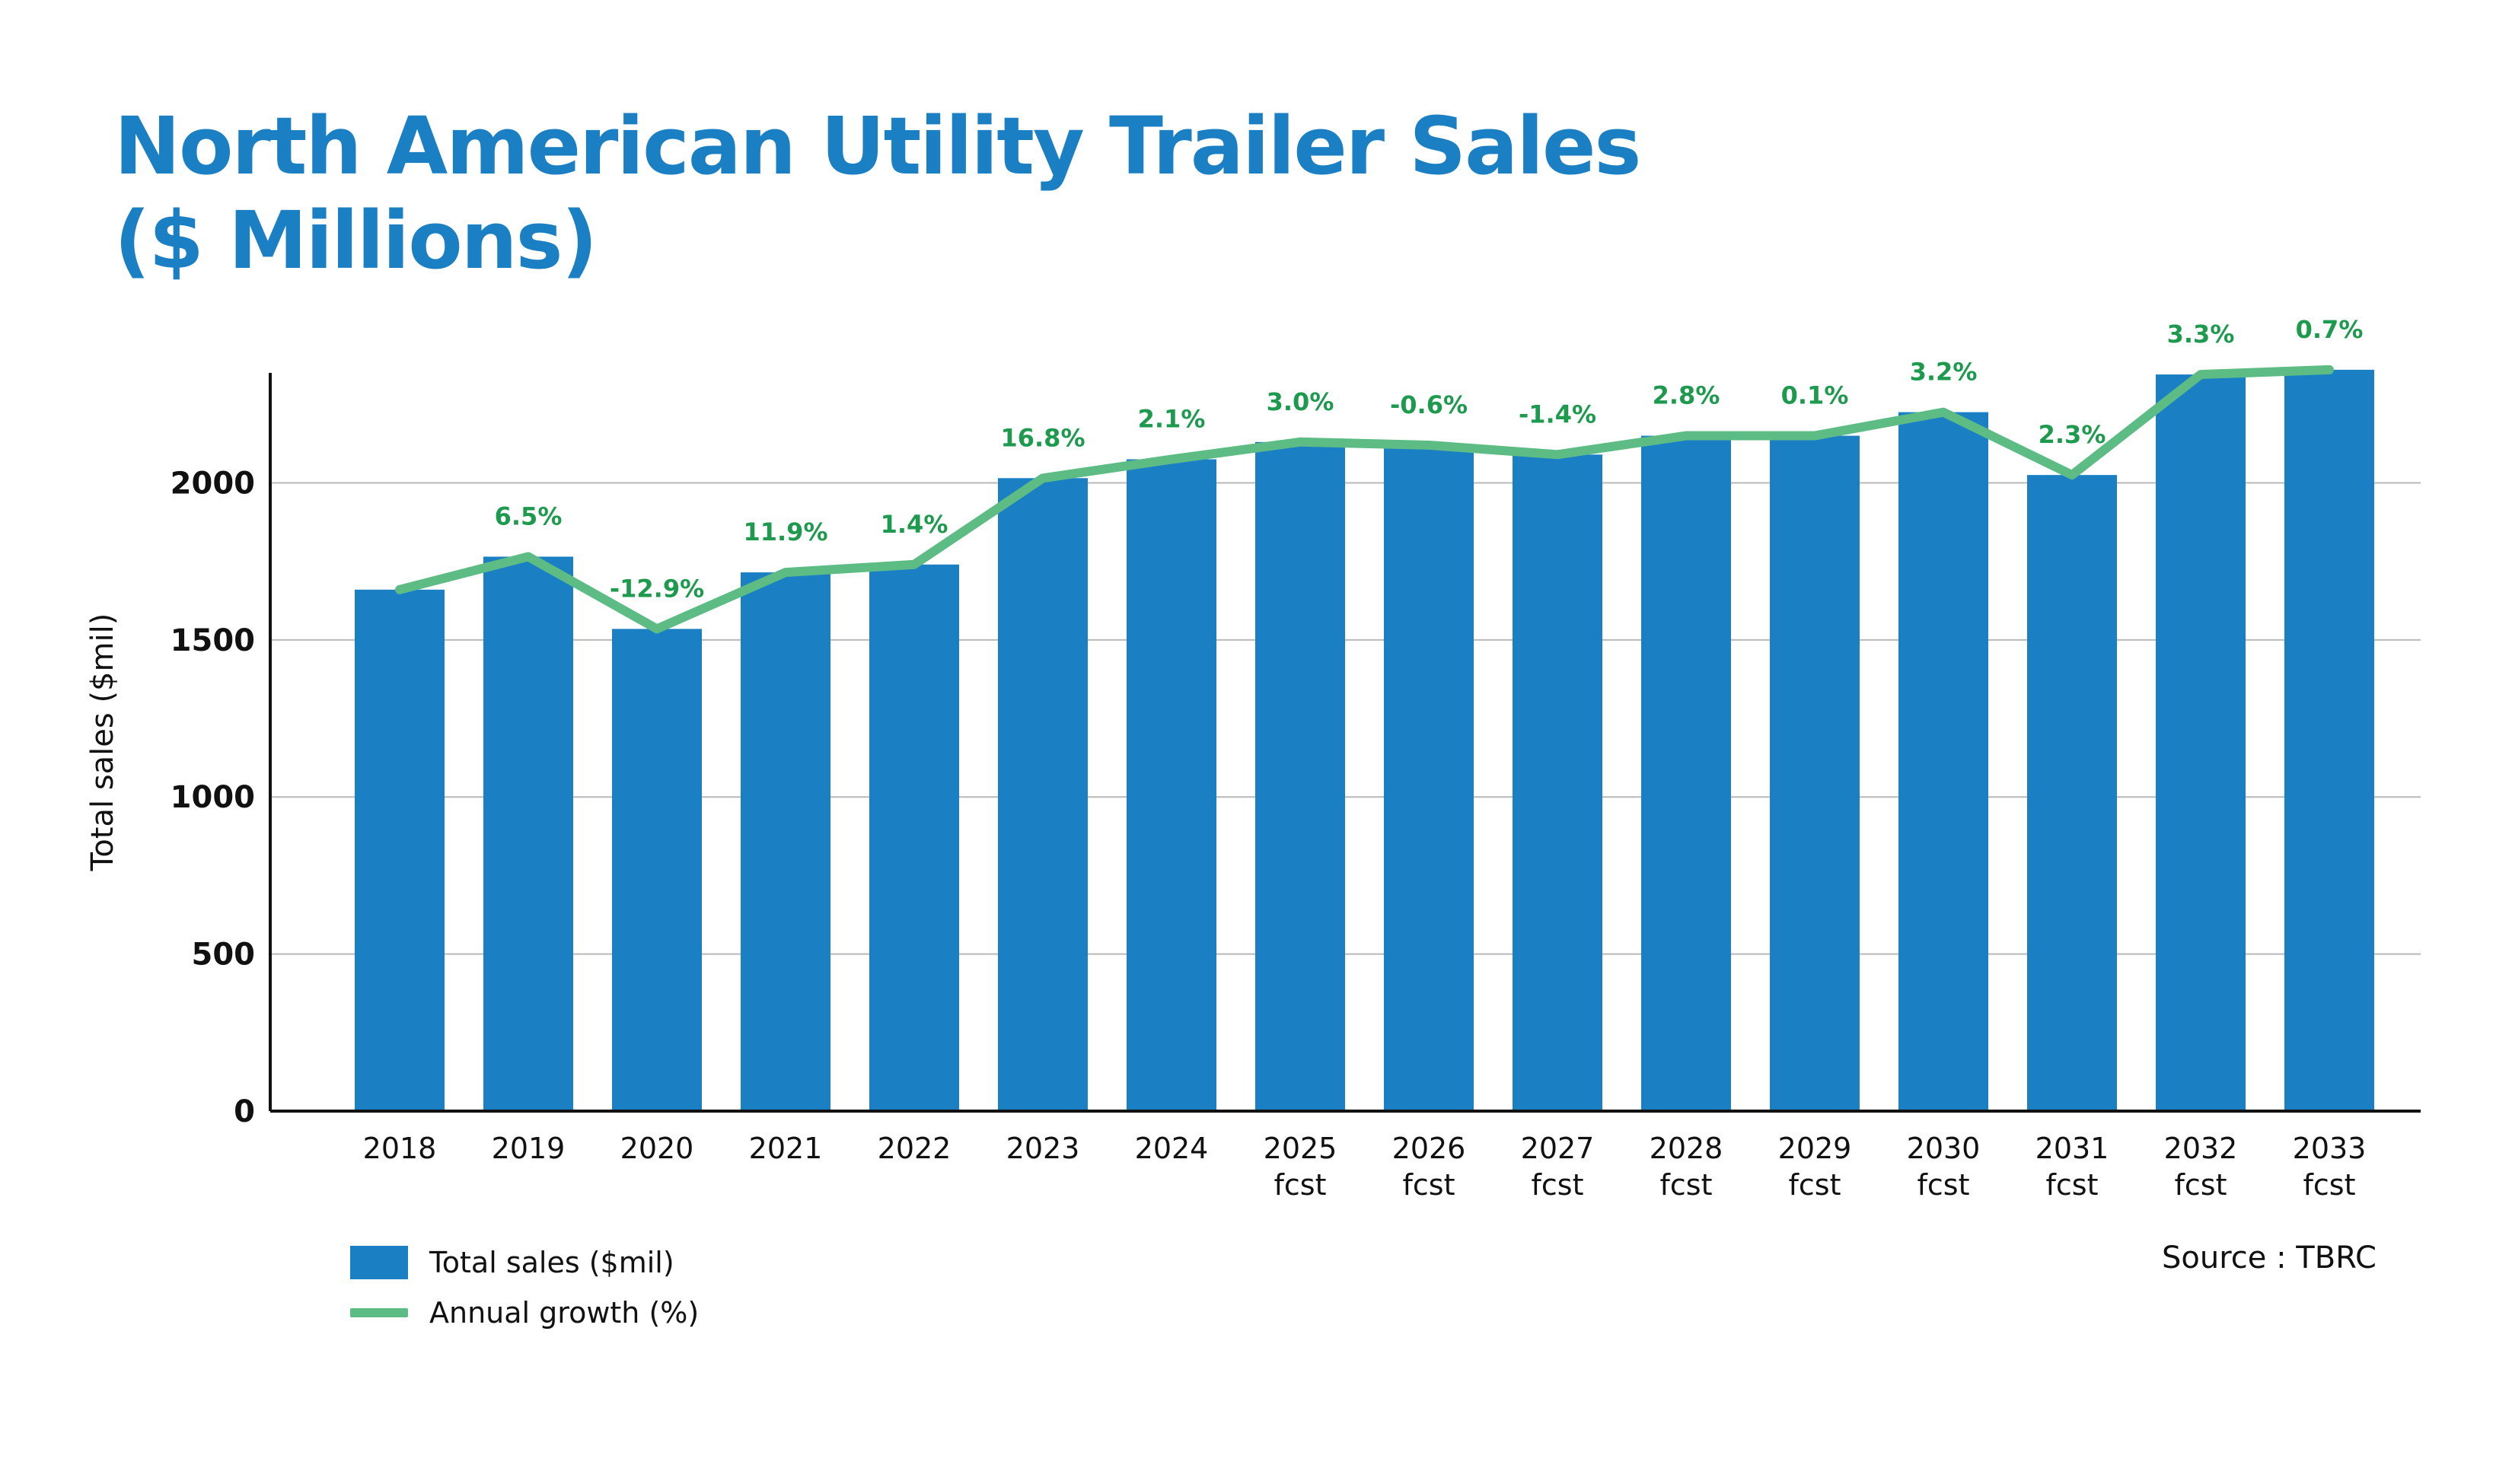  I want to click on growth-label: 2.1%, so click(1172, 420).